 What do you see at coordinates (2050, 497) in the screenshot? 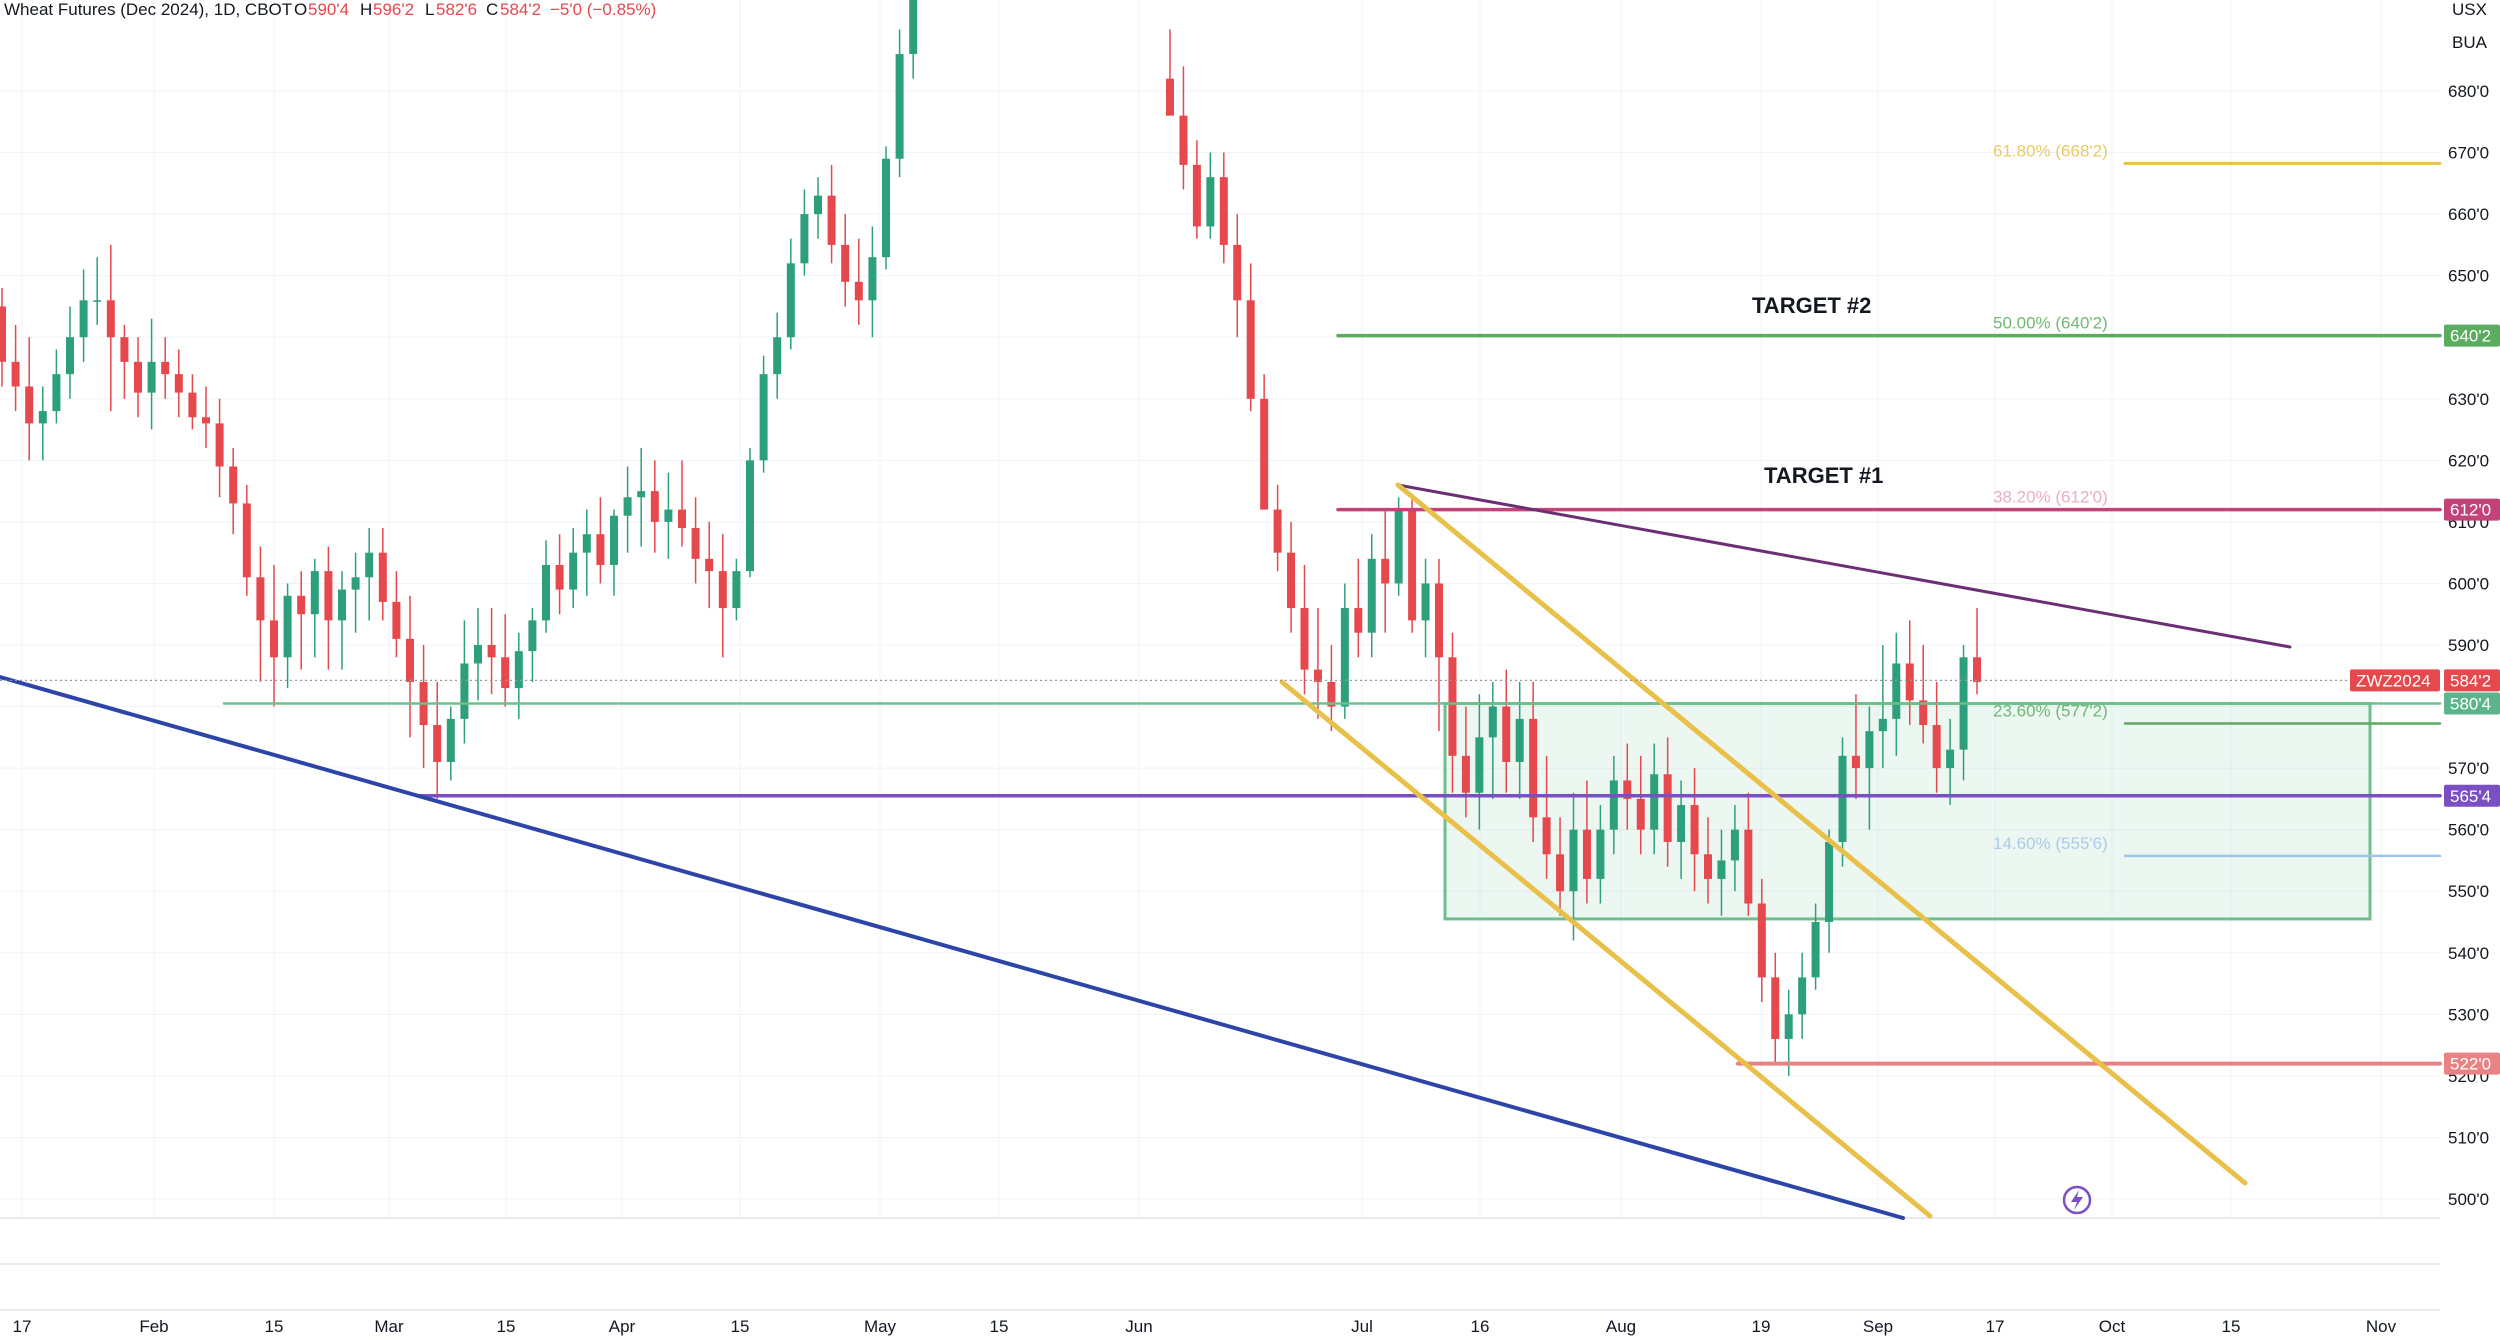
I see `fib-level-label: 38.20% (612'0)` at bounding box center [2050, 497].